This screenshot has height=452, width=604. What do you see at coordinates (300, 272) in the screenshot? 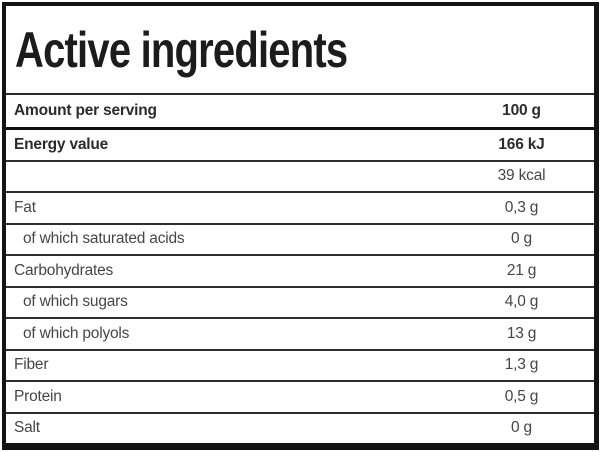
I see `table-row: Carbohydrates 21 g` at bounding box center [300, 272].